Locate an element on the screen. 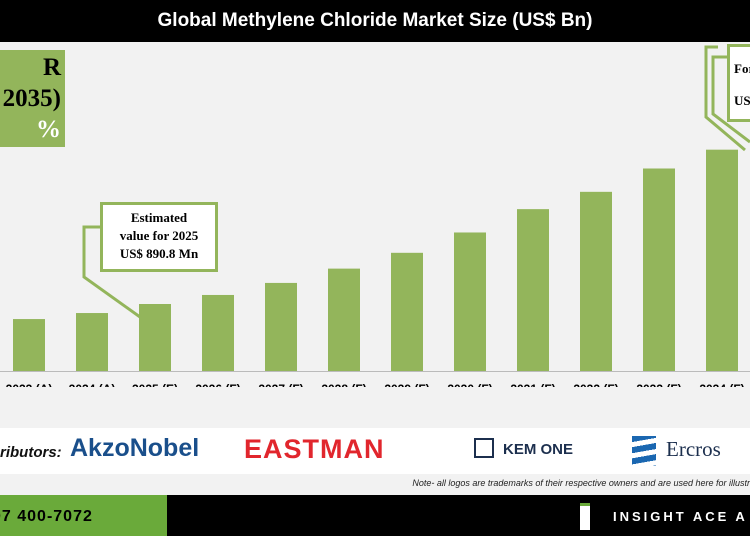 This screenshot has height=536, width=750. logo-eastman: EASTMAN is located at coordinates (314, 449).